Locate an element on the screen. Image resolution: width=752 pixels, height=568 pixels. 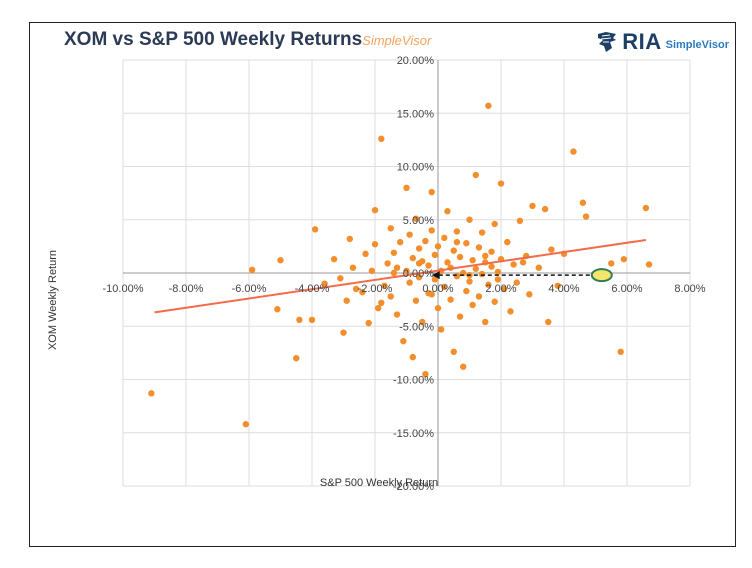
y-tick-label: 5.00% is located at coordinates (418, 221).